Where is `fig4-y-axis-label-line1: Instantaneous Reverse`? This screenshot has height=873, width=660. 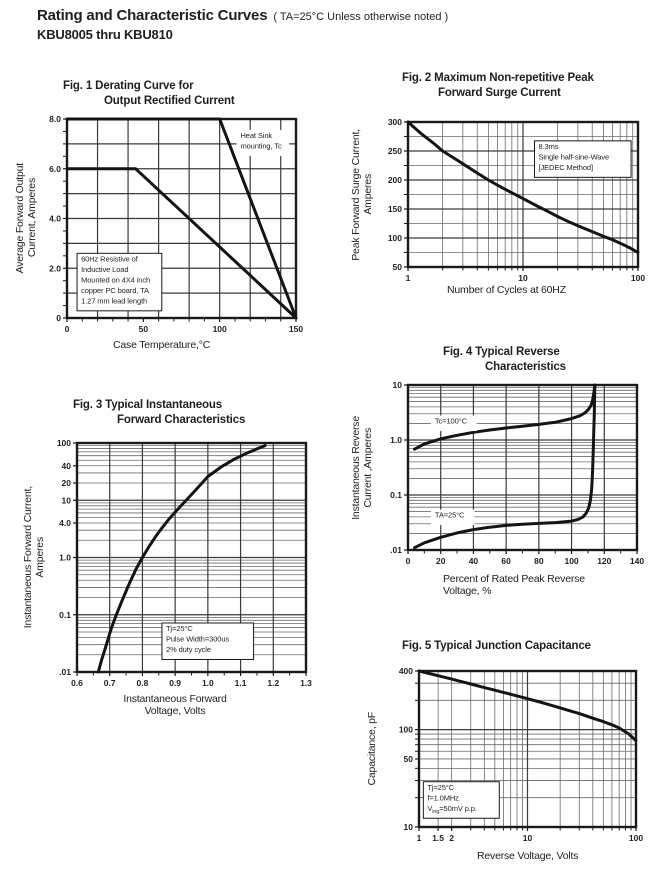 fig4-y-axis-label-line1: Instantaneous Reverse is located at coordinates (356, 467).